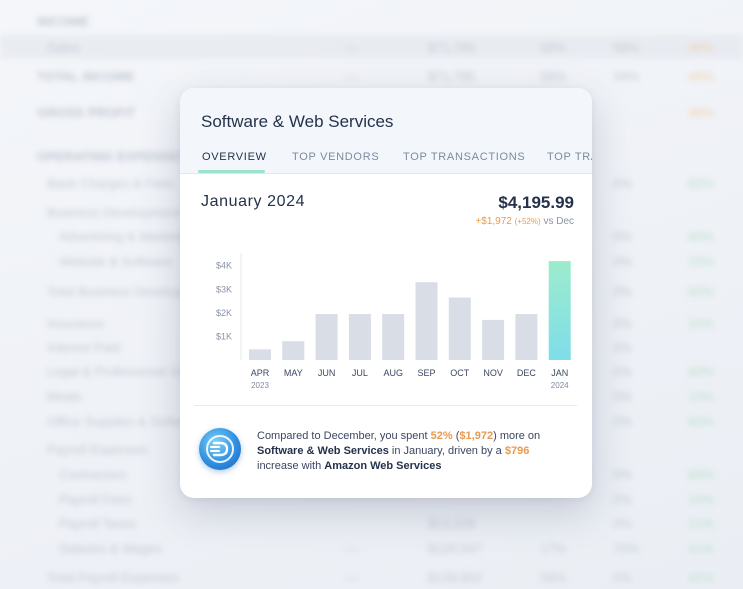  What do you see at coordinates (464, 157) in the screenshot?
I see `tab-top-transactions: TOP TRANSACTIONS` at bounding box center [464, 157].